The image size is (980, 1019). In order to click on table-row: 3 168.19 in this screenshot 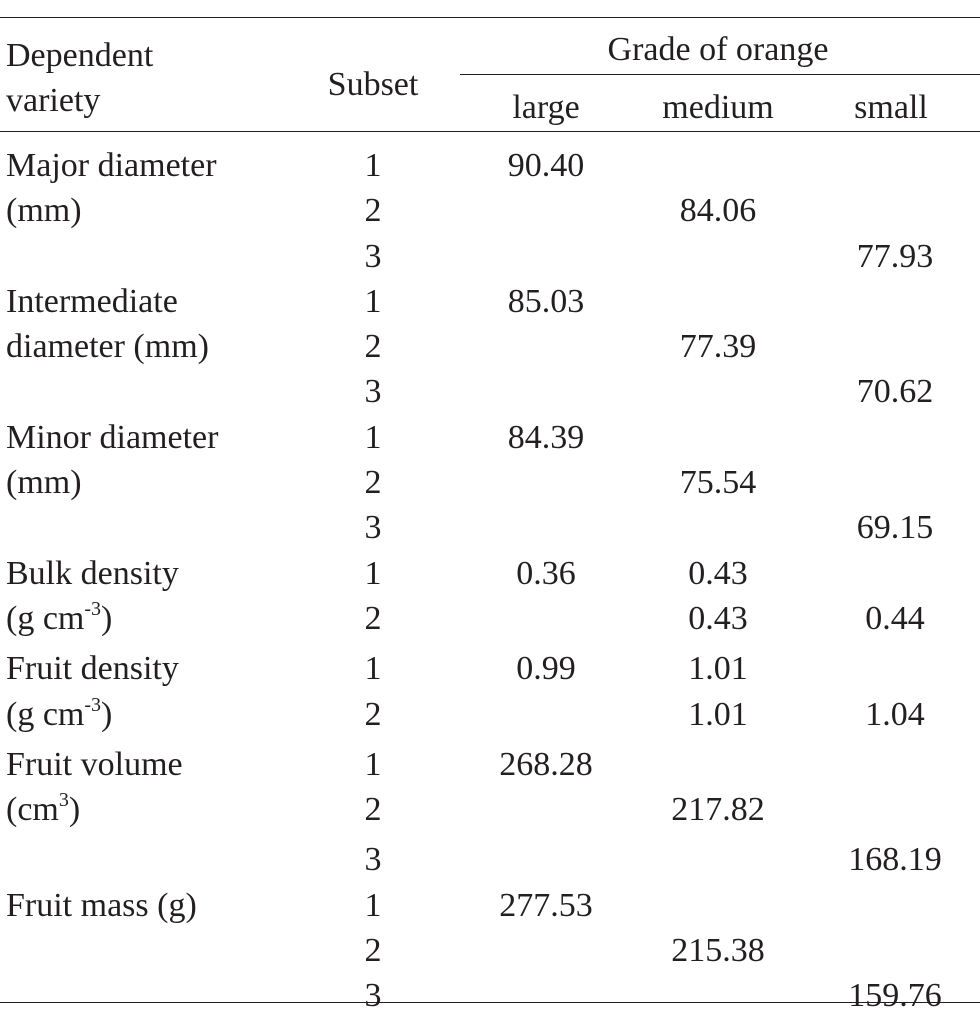, I will do `click(490, 859)`.